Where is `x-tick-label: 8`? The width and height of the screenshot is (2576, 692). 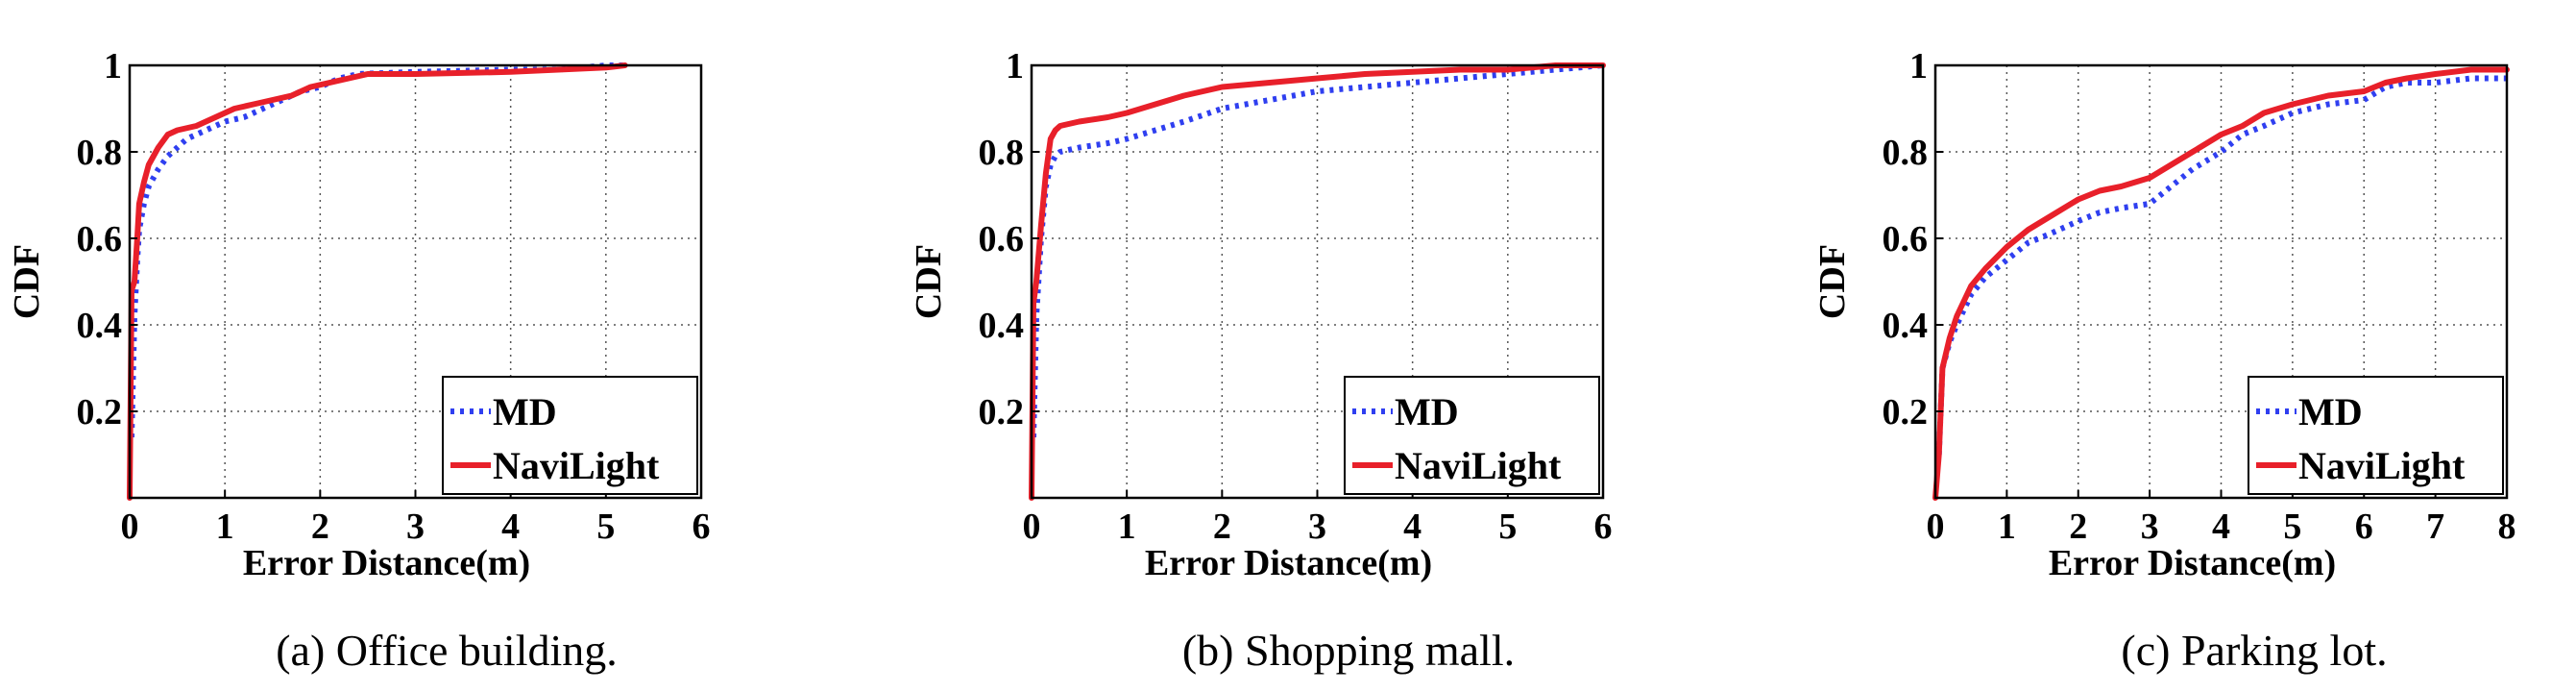 x-tick-label: 8 is located at coordinates (2507, 527).